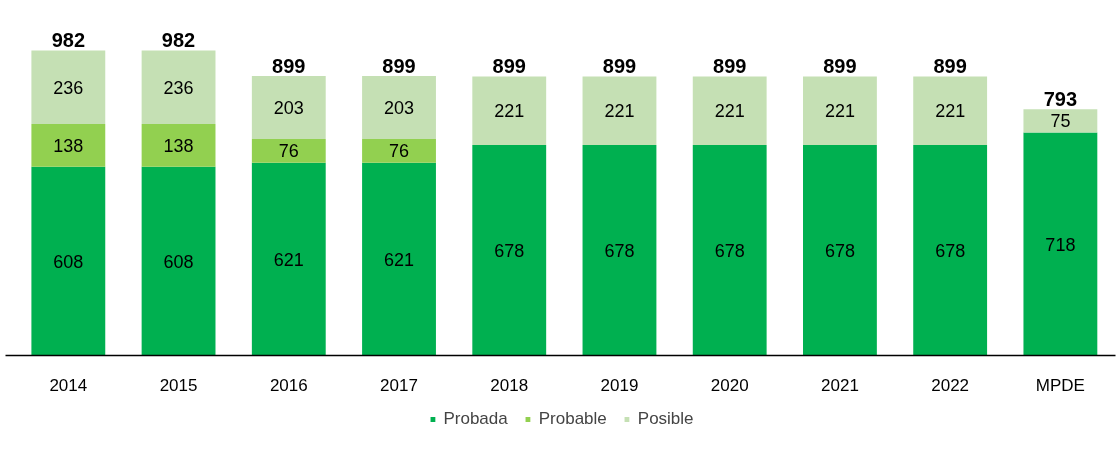 The height and width of the screenshot is (459, 1120). What do you see at coordinates (399, 385) in the screenshot?
I see `x-tick-label: 2017` at bounding box center [399, 385].